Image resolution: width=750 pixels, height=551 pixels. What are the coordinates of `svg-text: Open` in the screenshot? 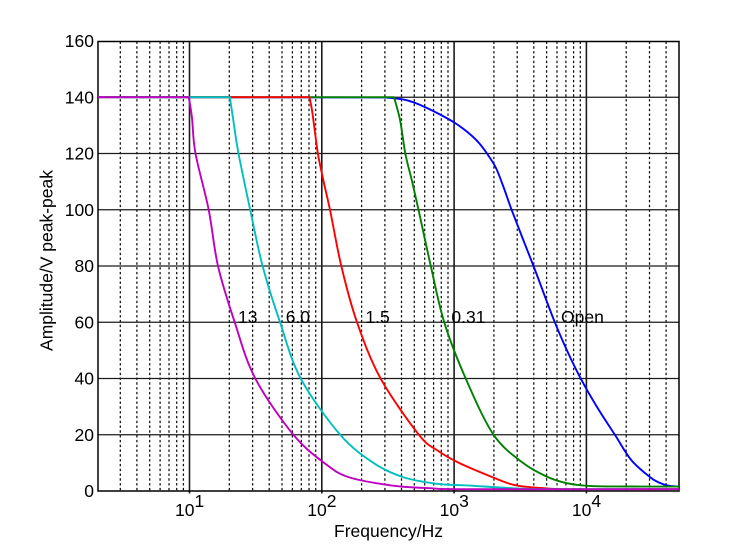 It's located at (582, 317).